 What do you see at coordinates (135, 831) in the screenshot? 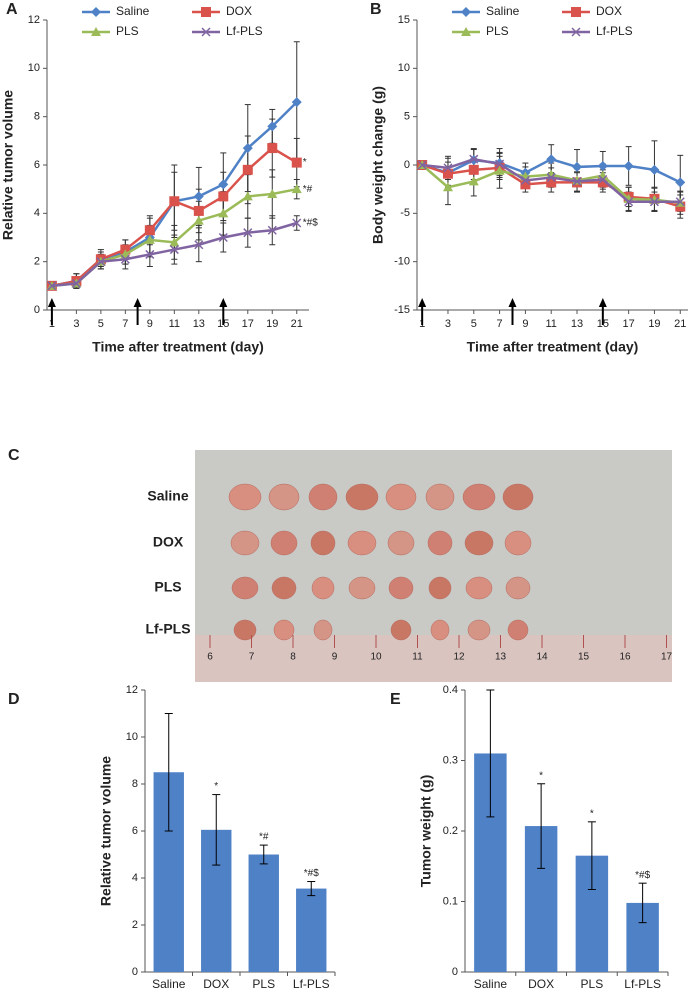
I see `y-tick-label: 6` at bounding box center [135, 831].